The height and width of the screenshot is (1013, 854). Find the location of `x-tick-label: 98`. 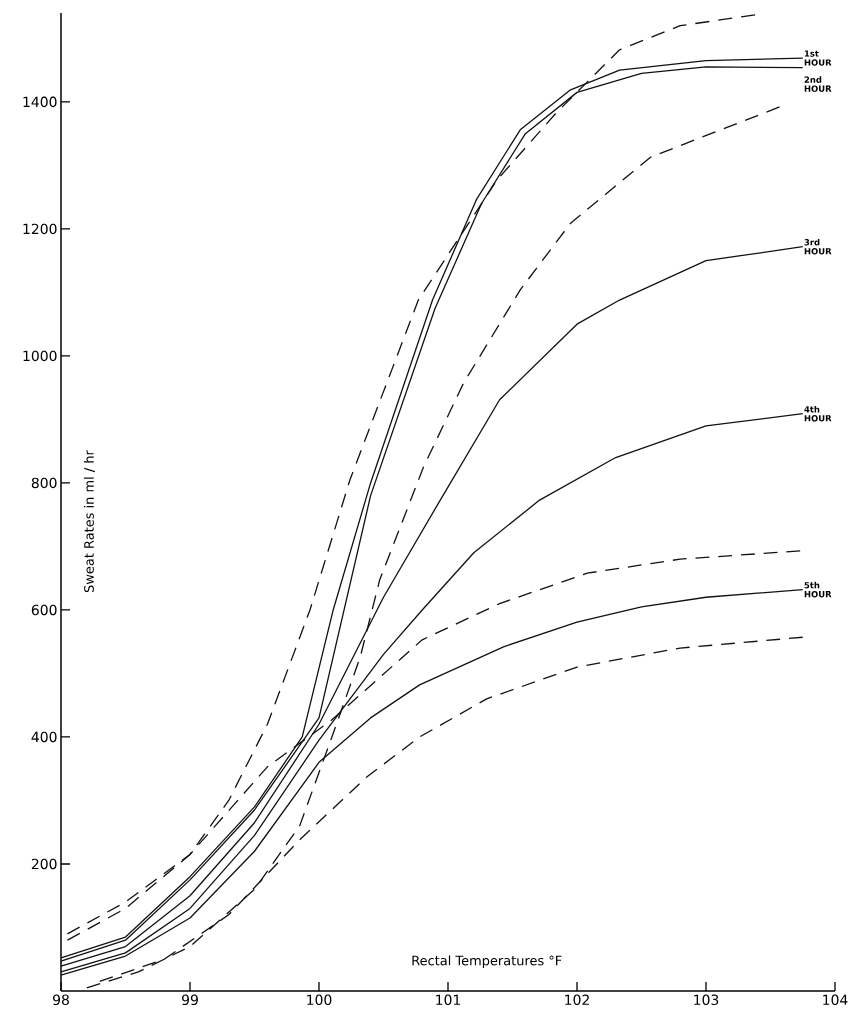

x-tick-label: 98 is located at coordinates (61, 1000).